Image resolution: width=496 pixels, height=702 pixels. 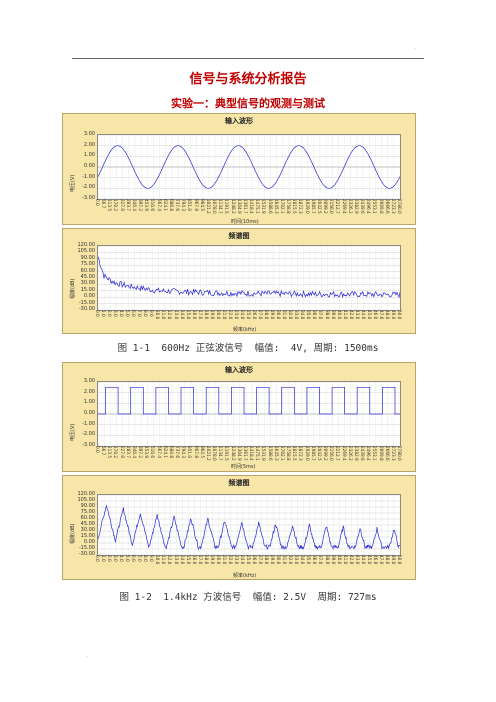 What do you see at coordinates (255, 315) in the screenshot?
I see `x-tick-label: 26.0` at bounding box center [255, 315].